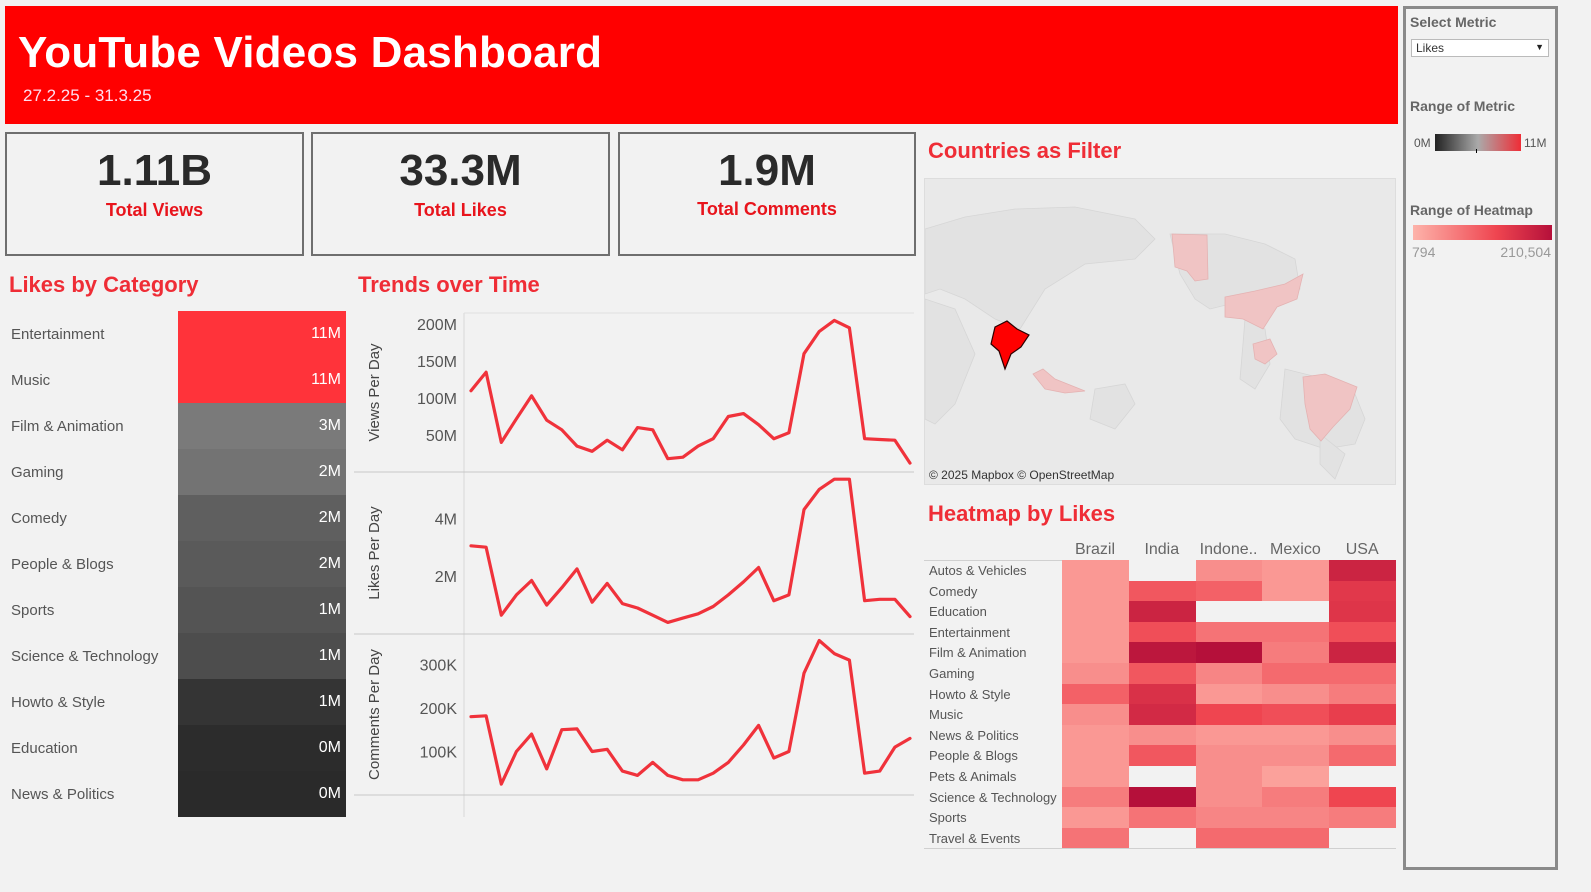 This screenshot has width=1591, height=892. Describe the element at coordinates (975, 838) in the screenshot. I see `heatmap-row-label: Travel & Events` at that location.